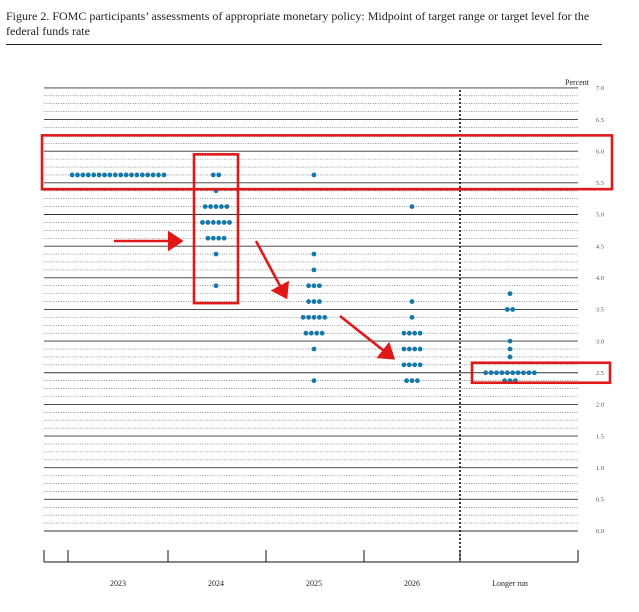 The height and width of the screenshot is (612, 639). I want to click on y-tick-label: 3.5, so click(600, 310).